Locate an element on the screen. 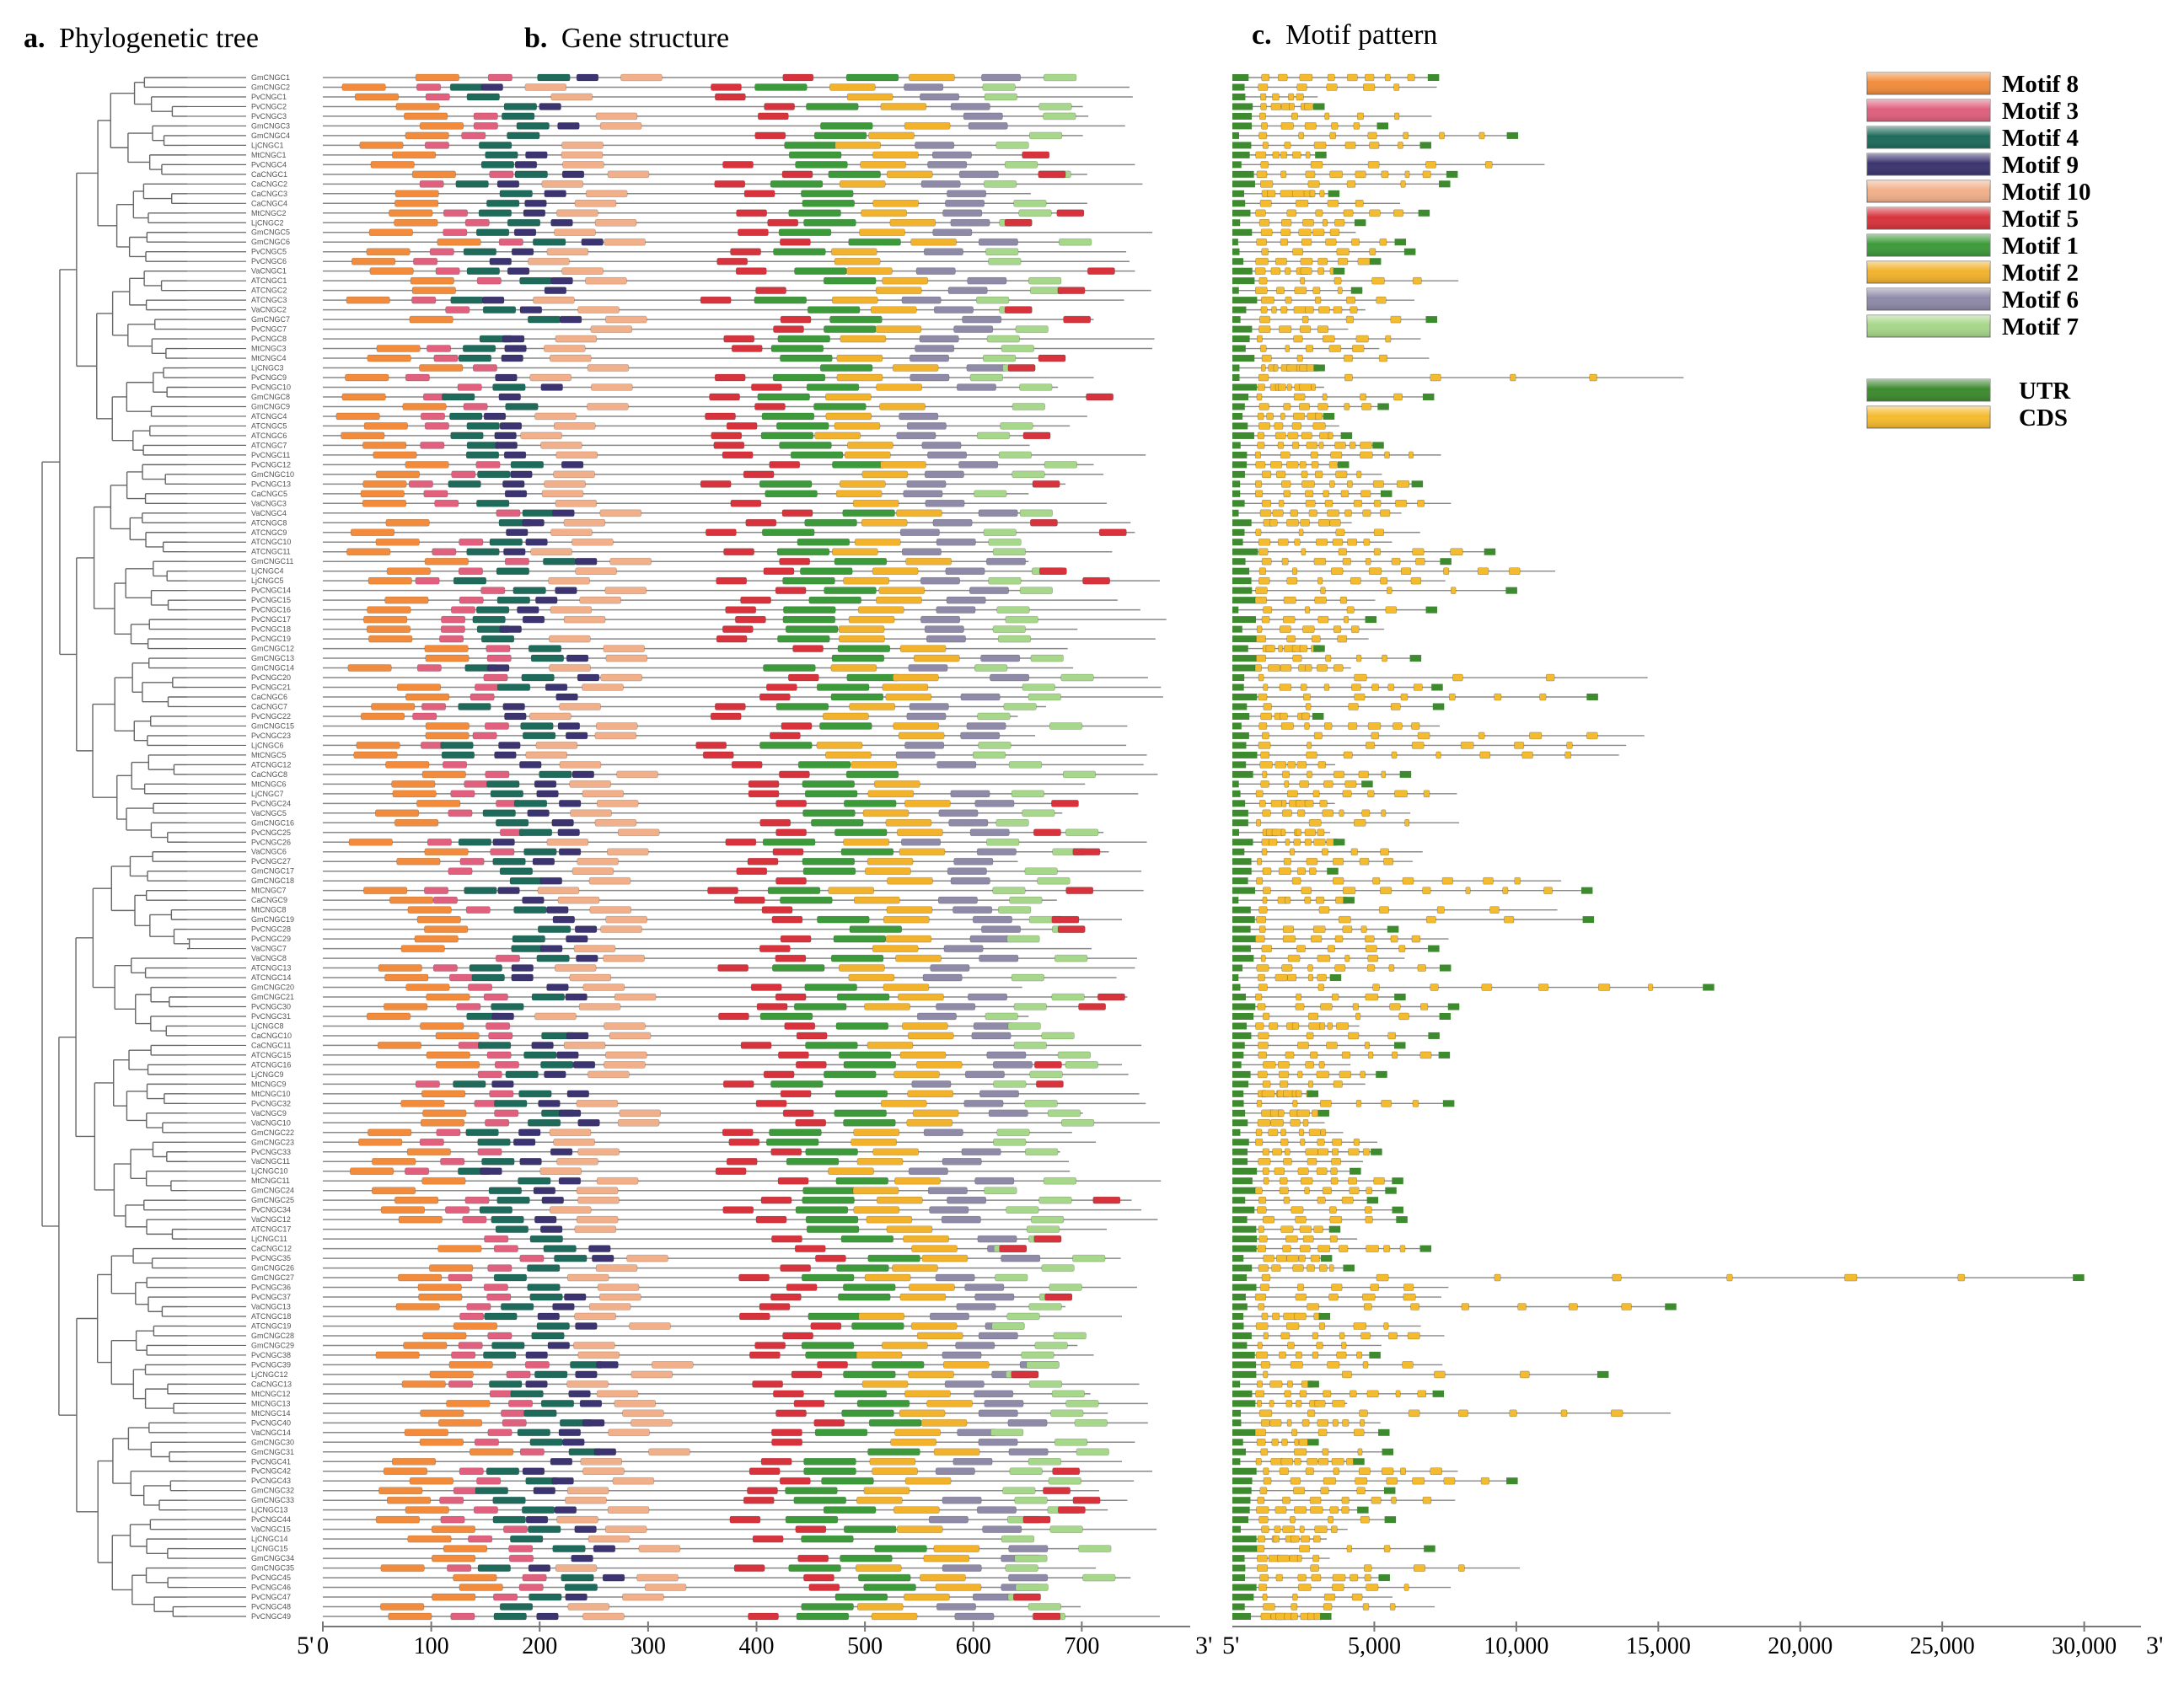 The width and height of the screenshot is (2184, 1683). legend-item: Motif 1 is located at coordinates (1973, 247).